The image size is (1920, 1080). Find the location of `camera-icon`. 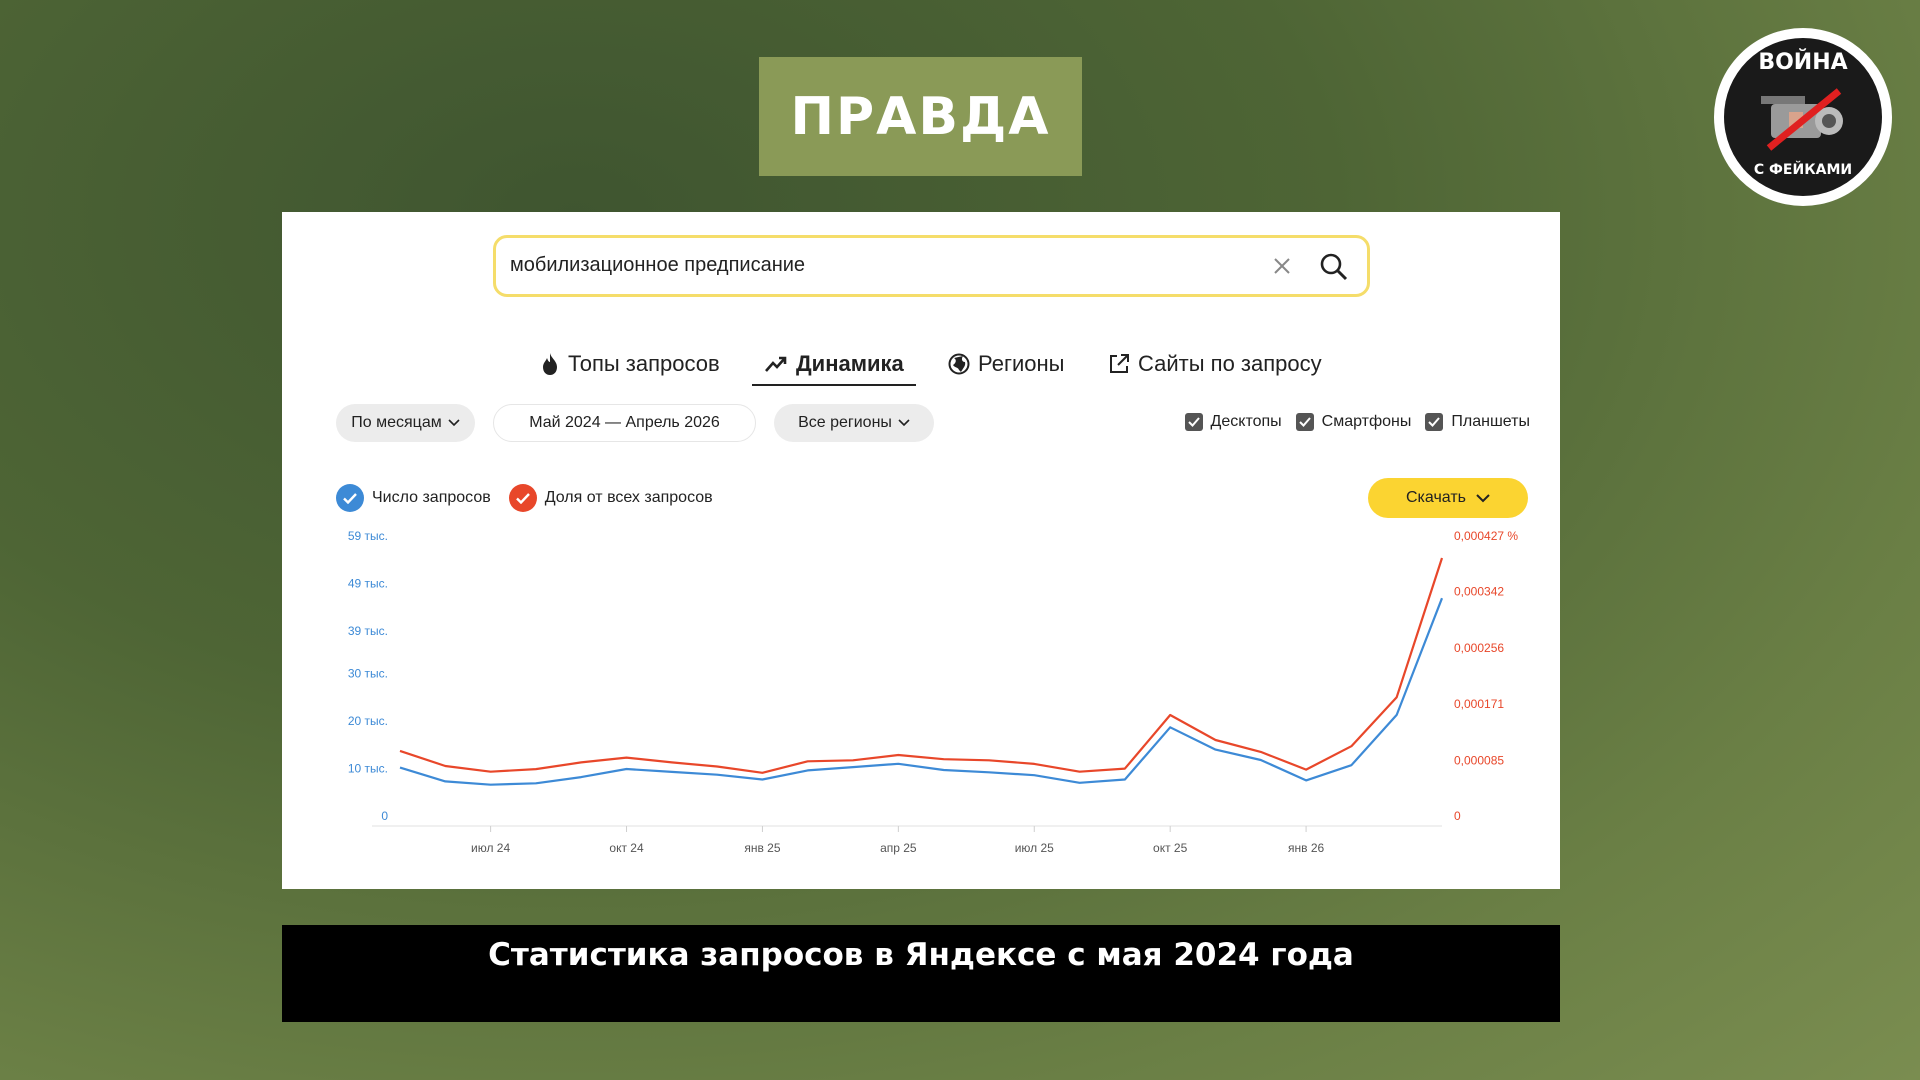

camera-icon is located at coordinates (1802, 119).